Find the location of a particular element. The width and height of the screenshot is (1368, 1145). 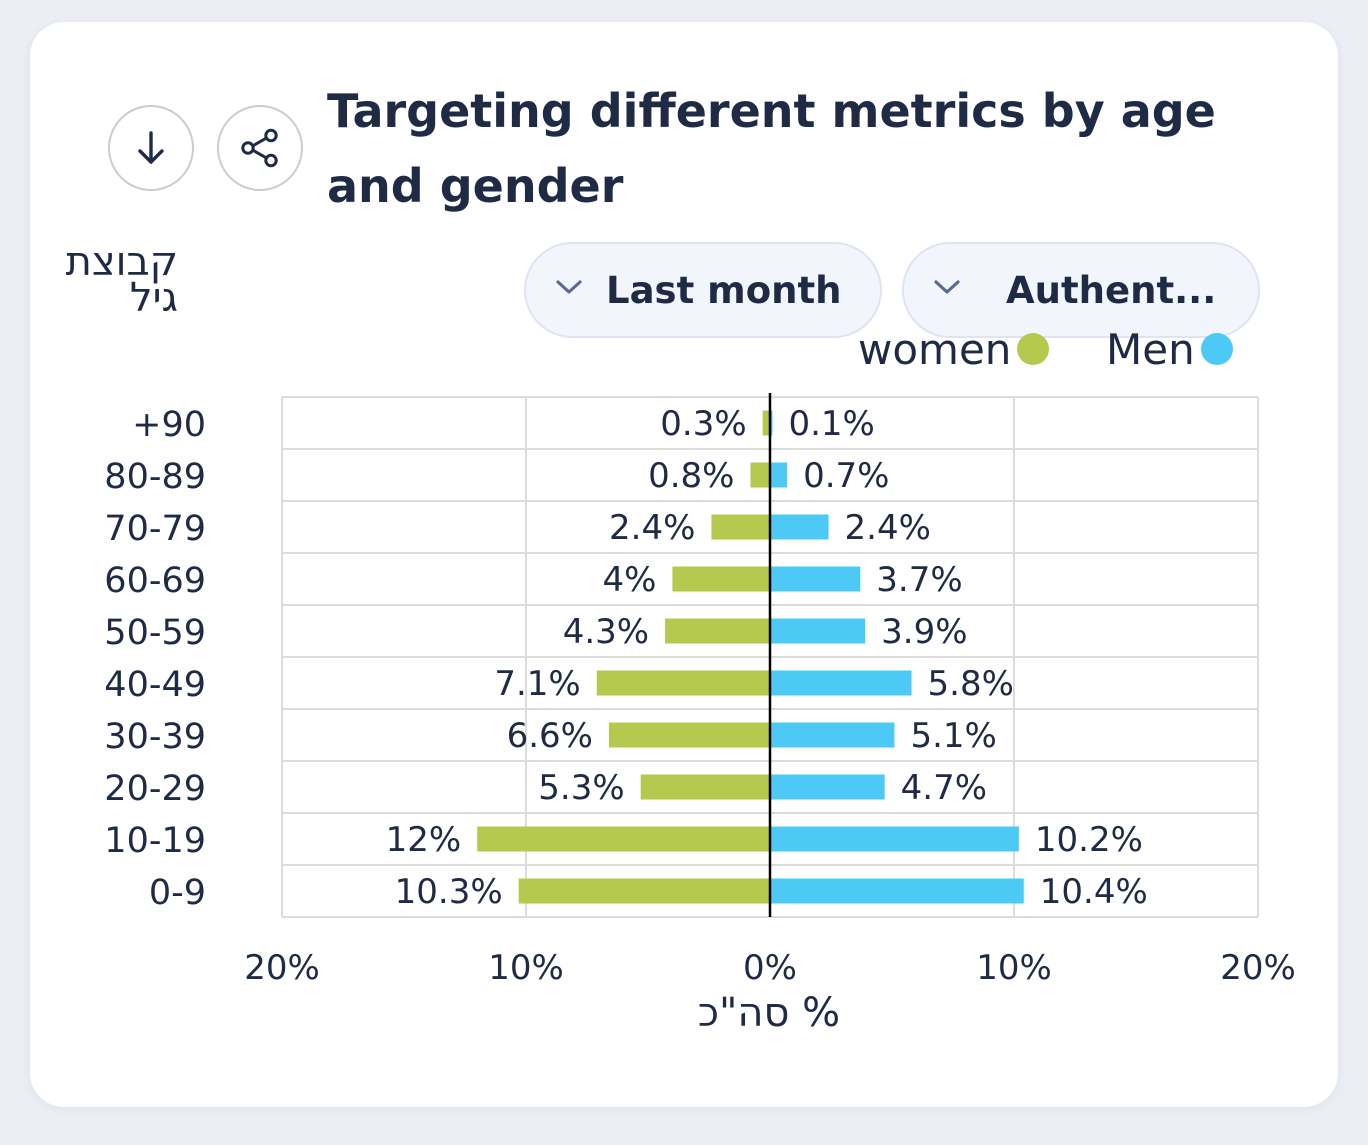

y-tick-label: 40-49 is located at coordinates (155, 685).